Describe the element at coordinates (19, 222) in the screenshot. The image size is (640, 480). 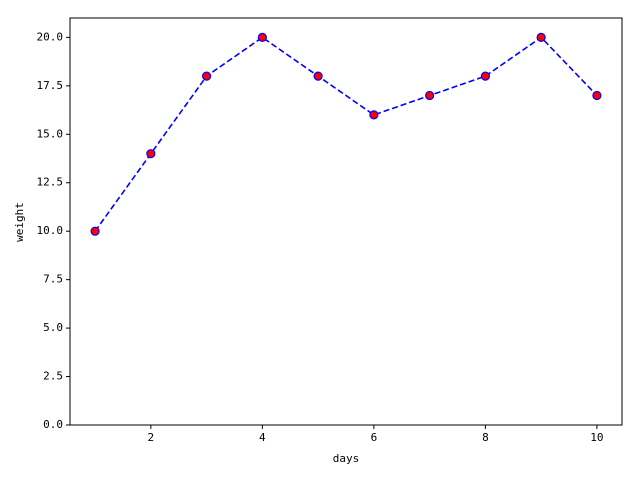
I see `y-axis-label: weight` at that location.